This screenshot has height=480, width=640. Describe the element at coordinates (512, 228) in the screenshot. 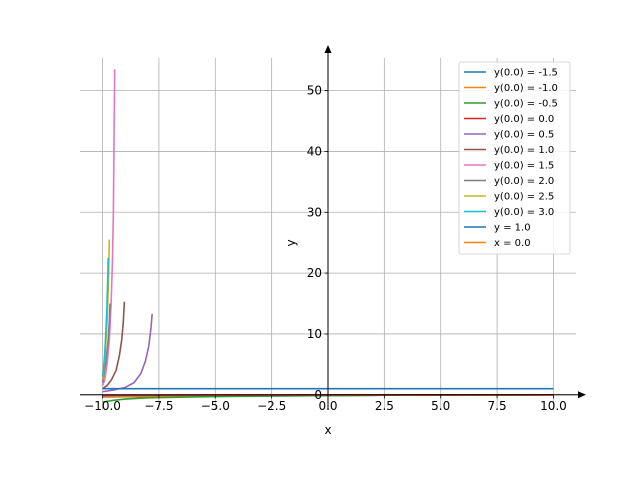

I see `legend-label: y = 1.0` at that location.